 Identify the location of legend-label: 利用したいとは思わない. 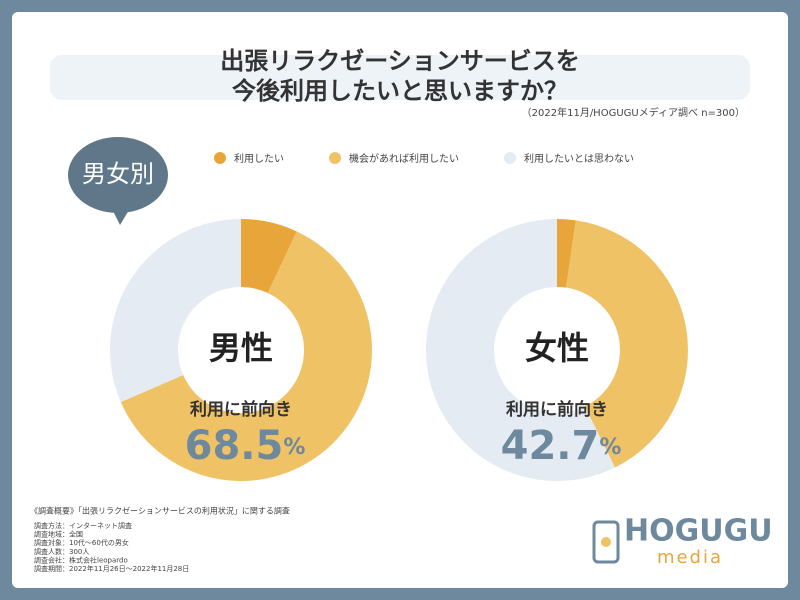
(579, 159).